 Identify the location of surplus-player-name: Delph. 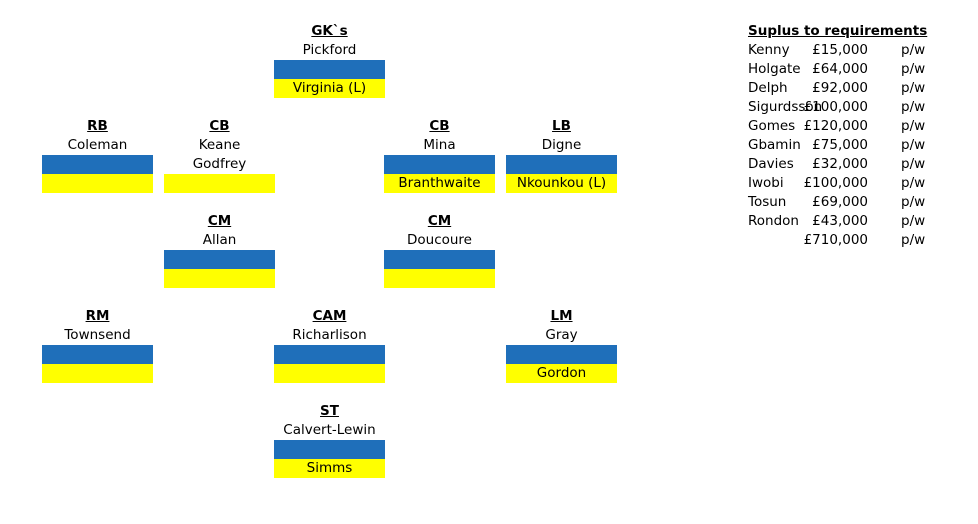
(768, 88).